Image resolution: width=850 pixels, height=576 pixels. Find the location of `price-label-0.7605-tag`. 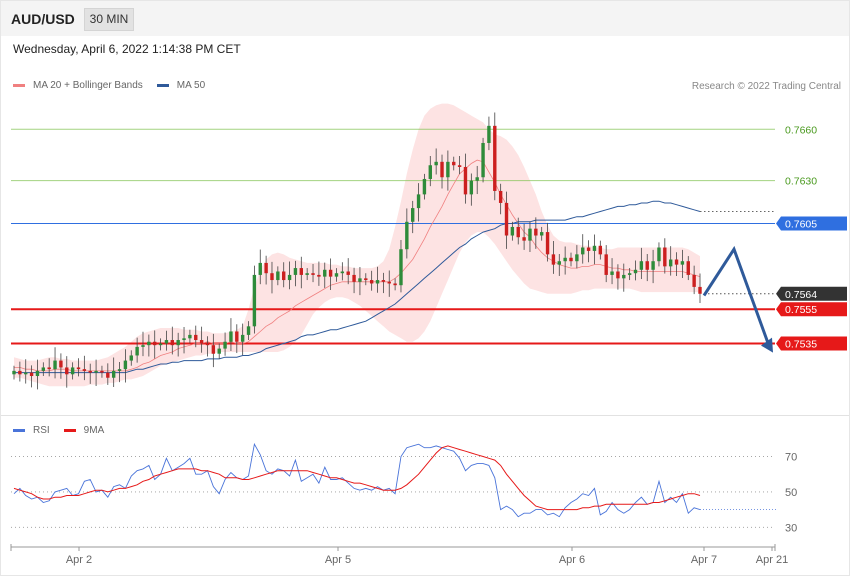

price-label-0.7605-tag is located at coordinates (811, 223).